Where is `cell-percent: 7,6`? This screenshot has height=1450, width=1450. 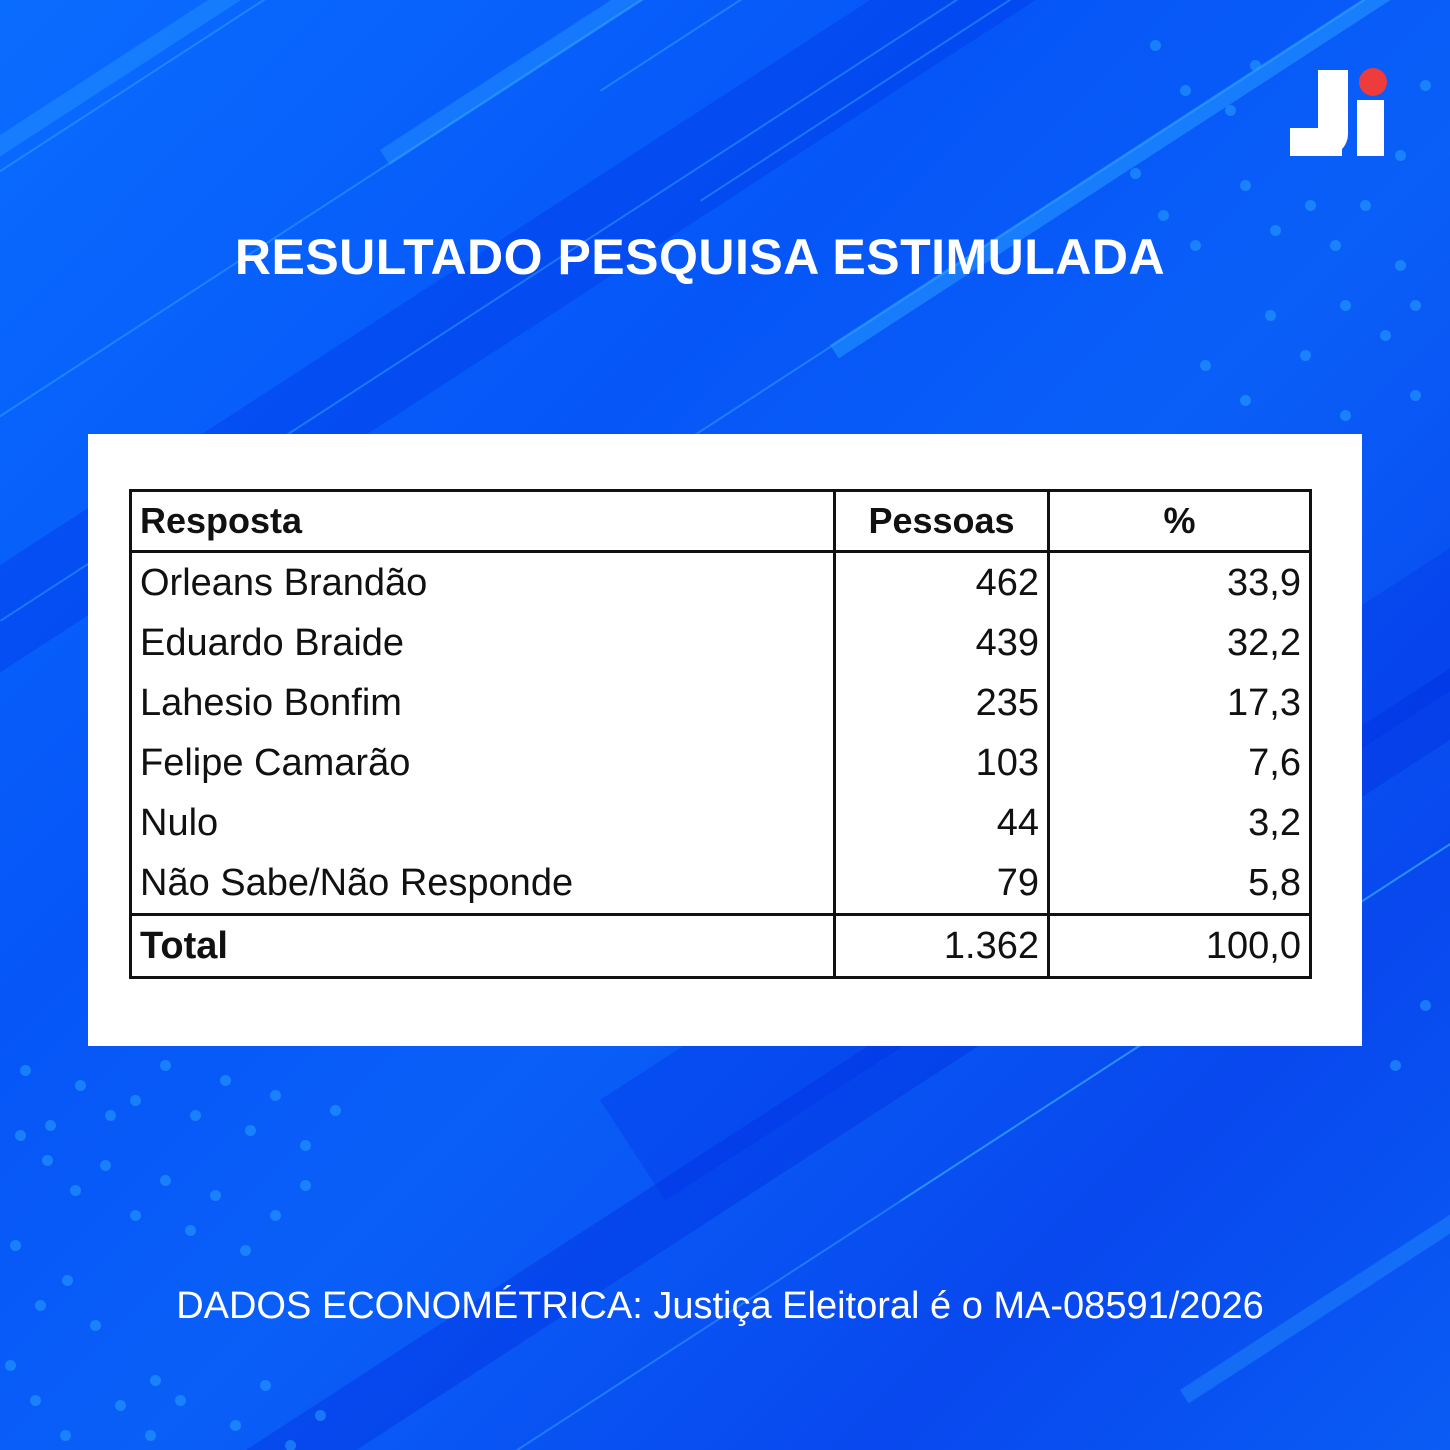 cell-percent: 7,6 is located at coordinates (1179, 763).